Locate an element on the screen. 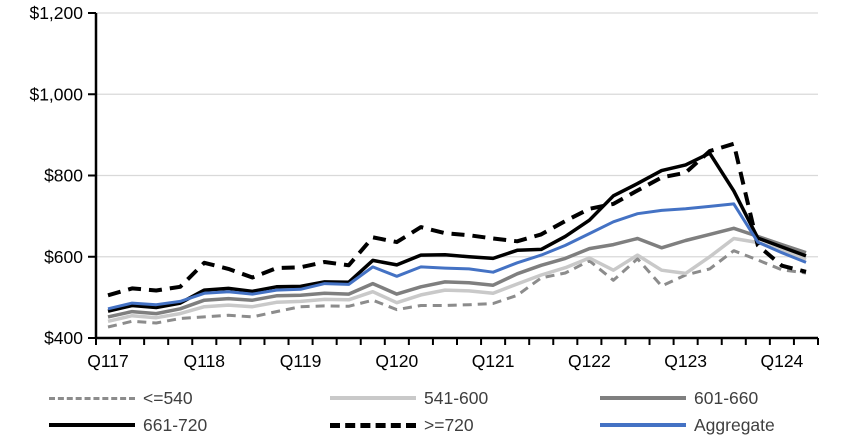 This screenshot has height=442, width=852. legend-item-601-660: 601-660 is located at coordinates (679, 398).